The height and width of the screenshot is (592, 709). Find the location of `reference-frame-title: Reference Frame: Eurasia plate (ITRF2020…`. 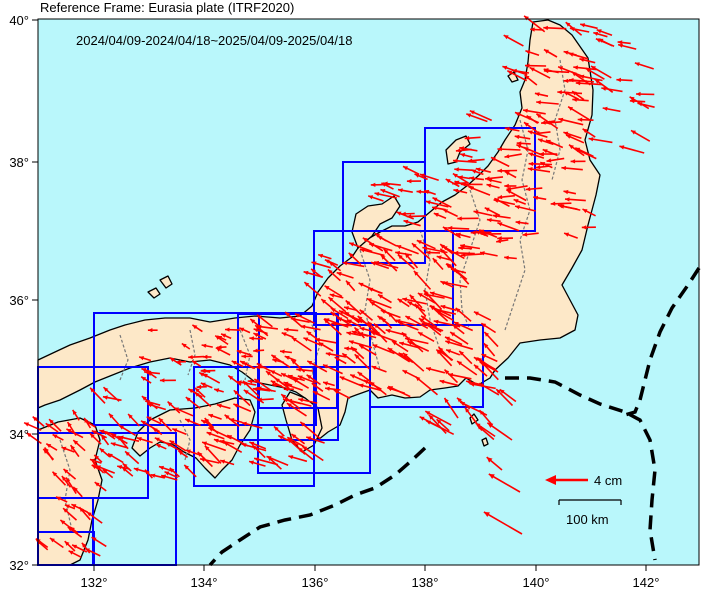

reference-frame-title: Reference Frame: Eurasia plate (ITRF2020… is located at coordinates (167, 7).